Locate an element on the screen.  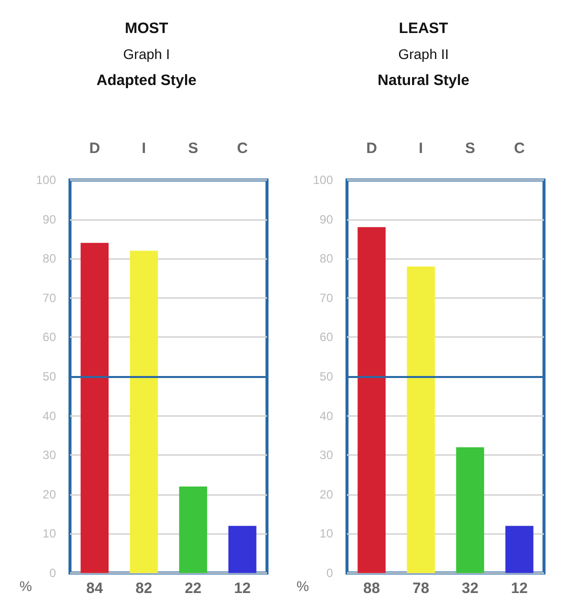
data-label: 84 is located at coordinates (95, 588).